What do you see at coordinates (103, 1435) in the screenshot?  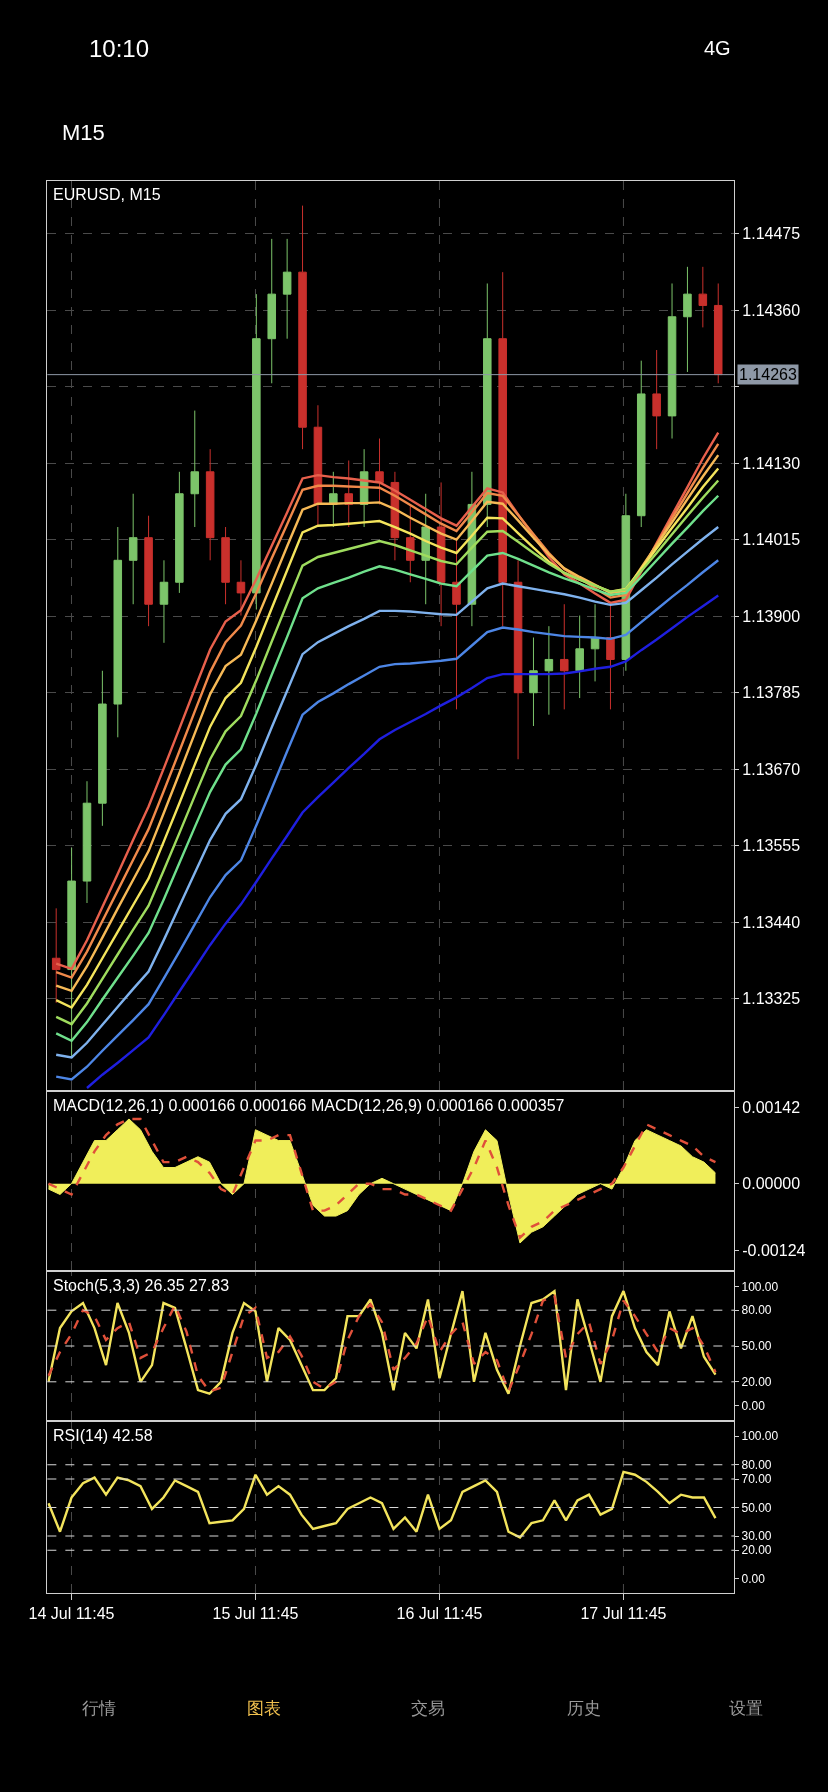 I see `chart-title: RSI(14) 42.58` at bounding box center [103, 1435].